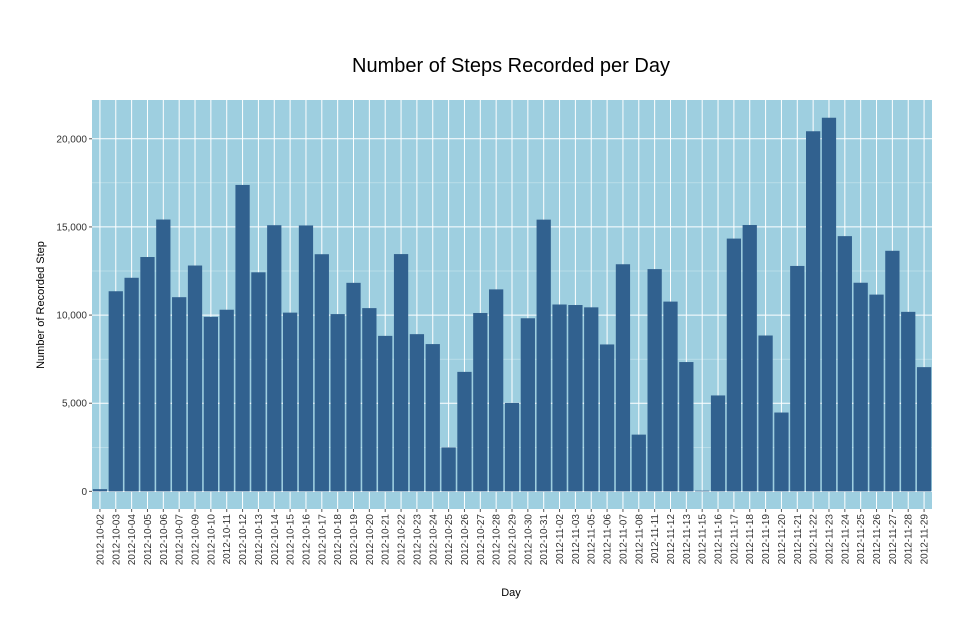  What do you see at coordinates (386, 540) in the screenshot?
I see `x-tick-label: 2012-10-21` at bounding box center [386, 540].